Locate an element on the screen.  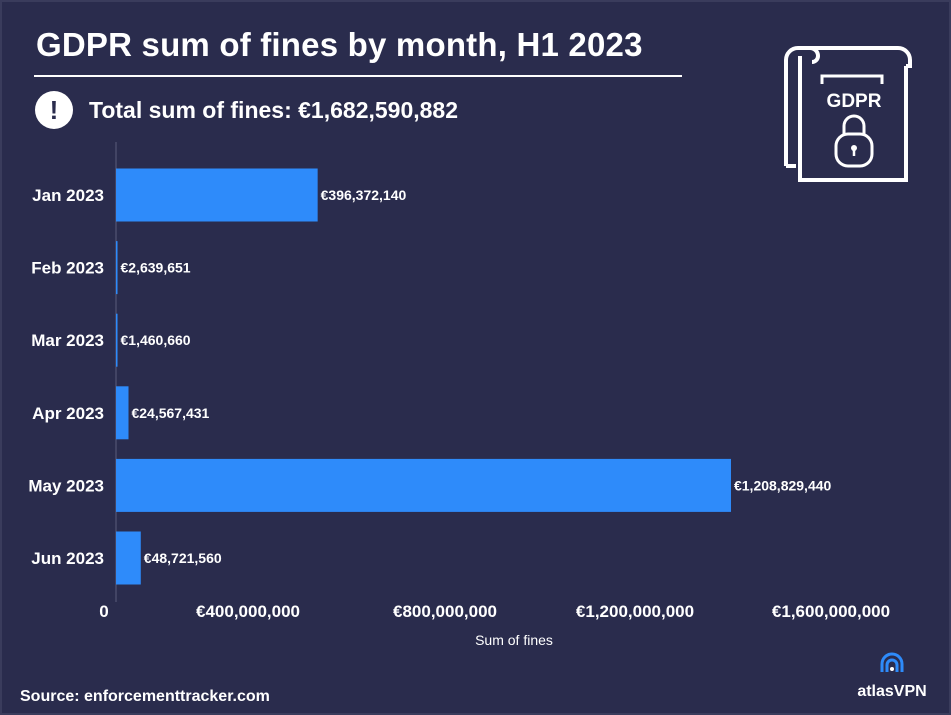
total-fines-text: Total sum of fines: €1,682,590,882 is located at coordinates (274, 109).